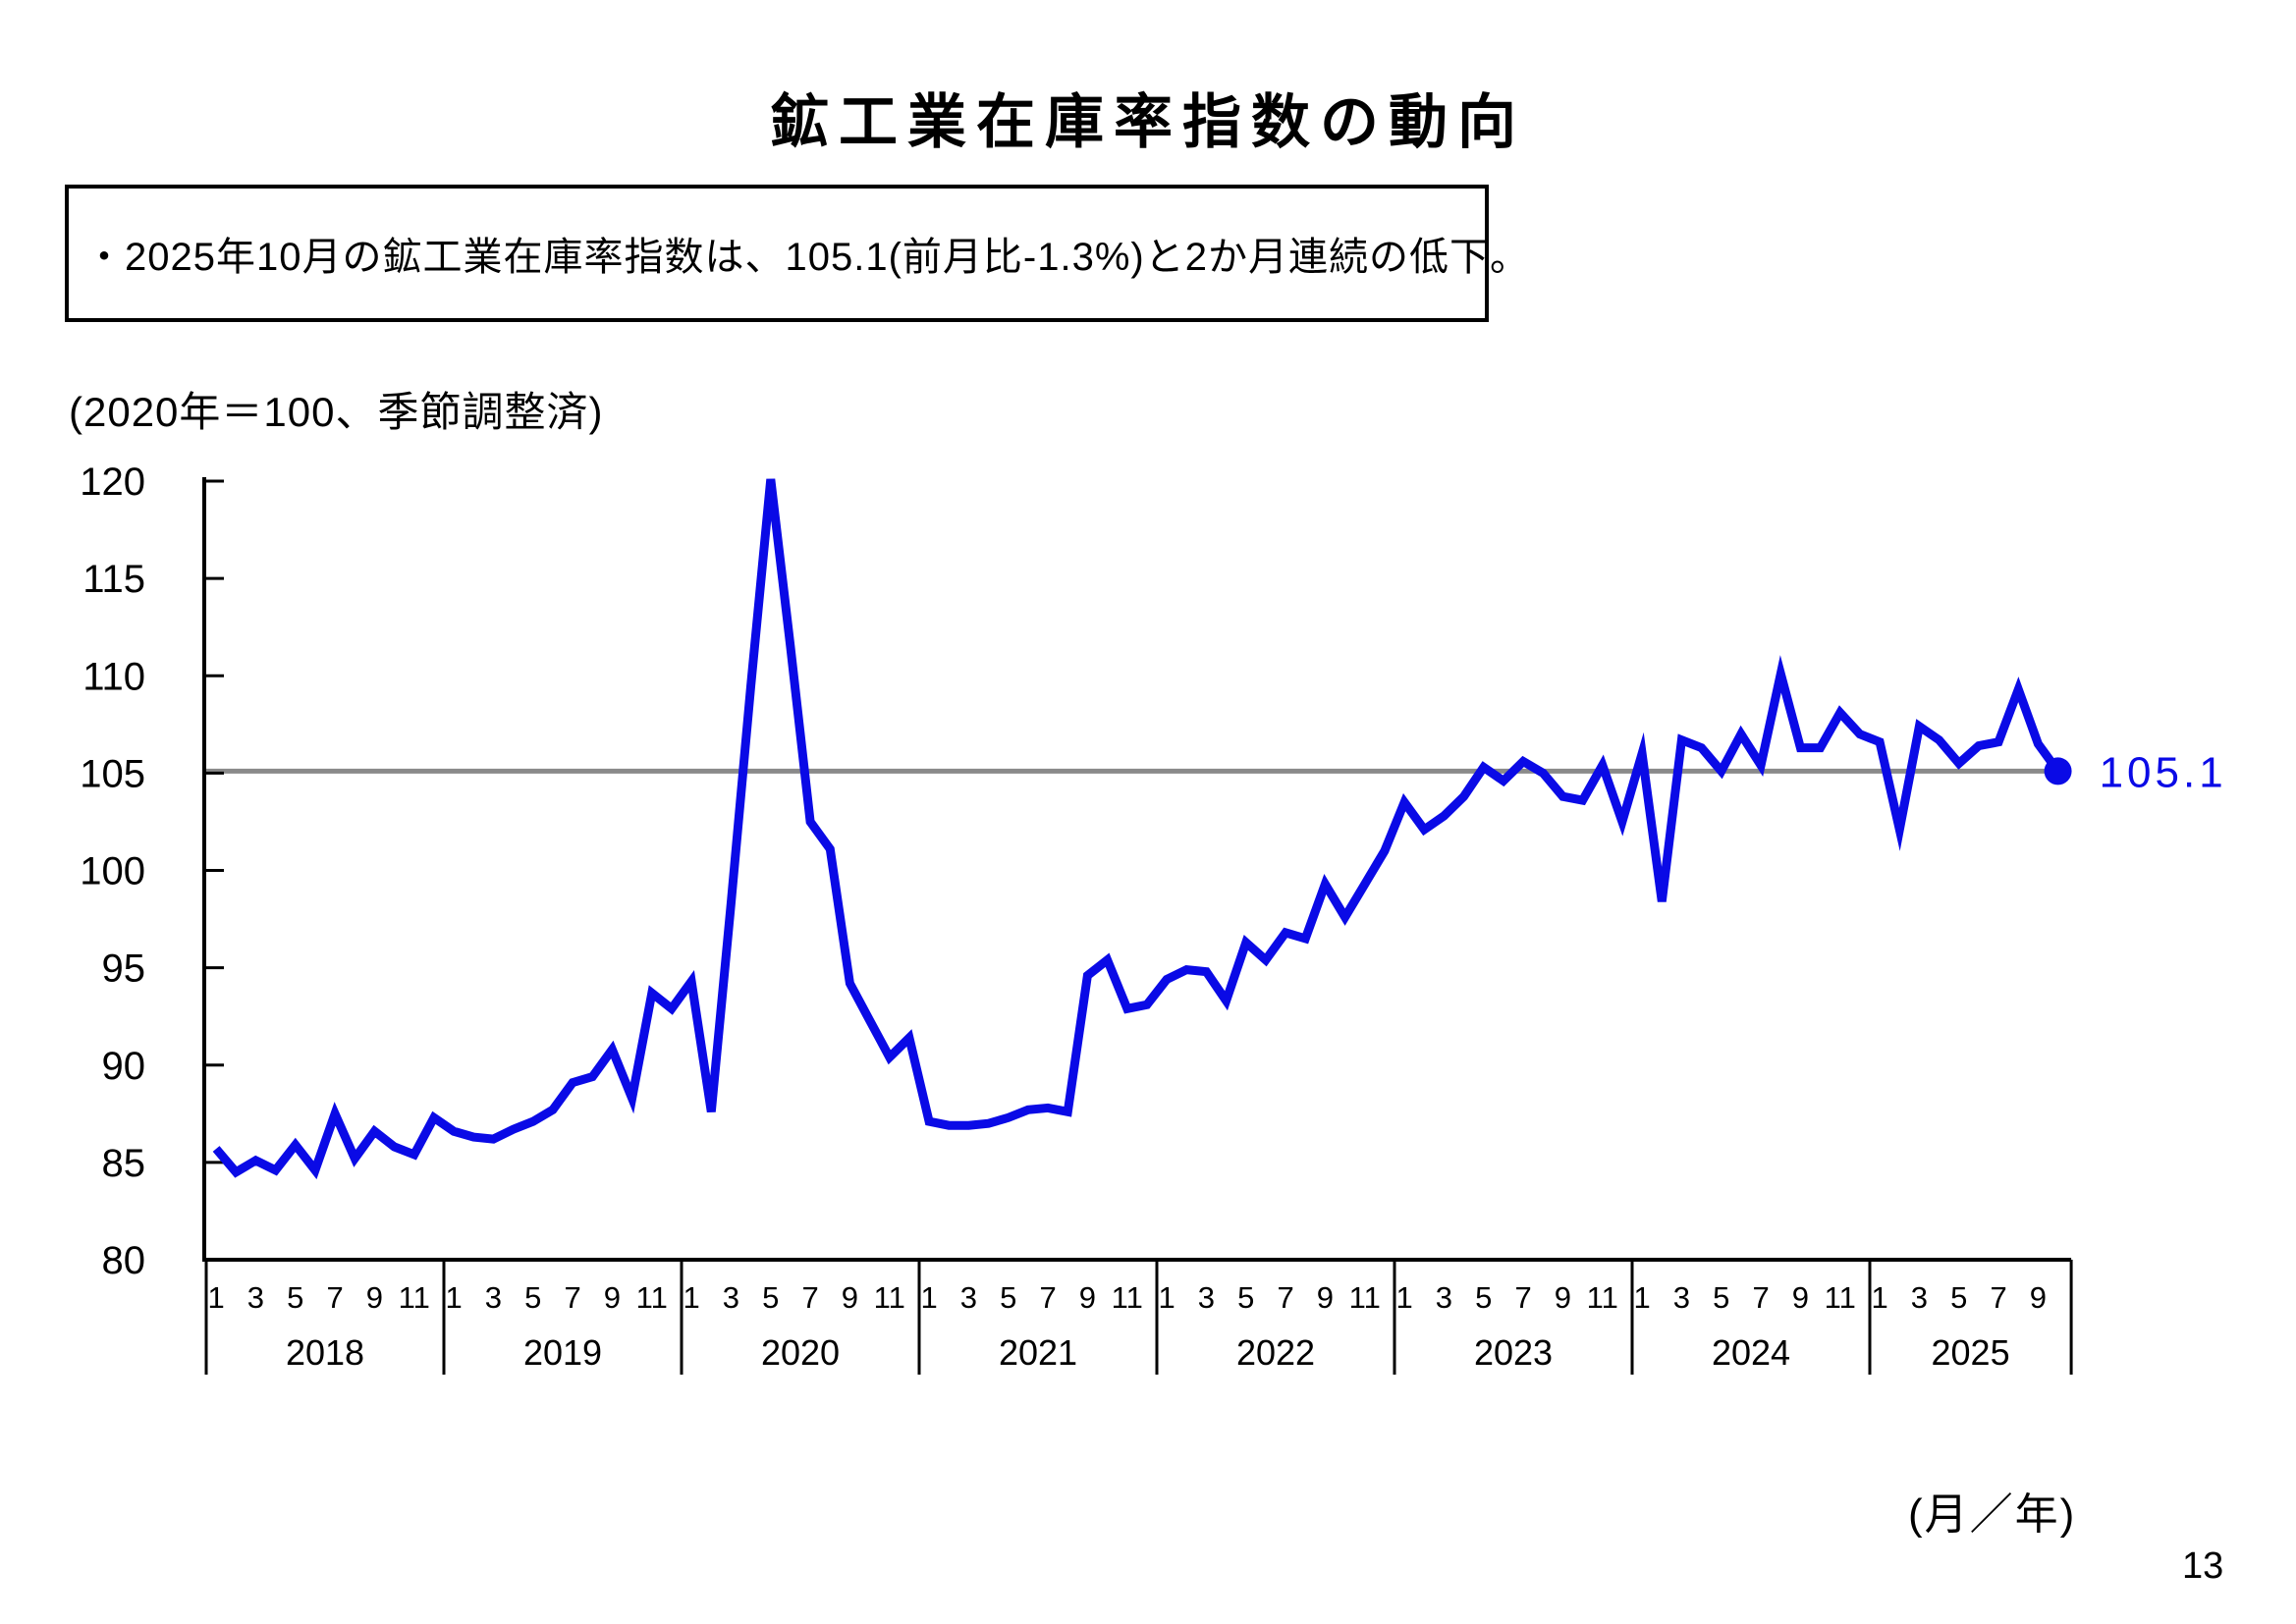 The height and width of the screenshot is (1624, 2296). Describe the element at coordinates (112, 482) in the screenshot. I see `y-tick-label: 120` at that location.